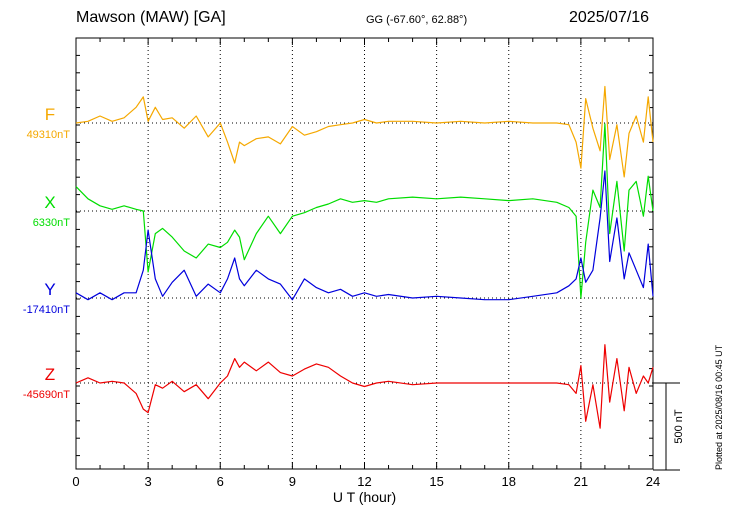 This screenshot has width=730, height=520. Describe the element at coordinates (75, 481) in the screenshot. I see `x-tick-label: 0` at that location.